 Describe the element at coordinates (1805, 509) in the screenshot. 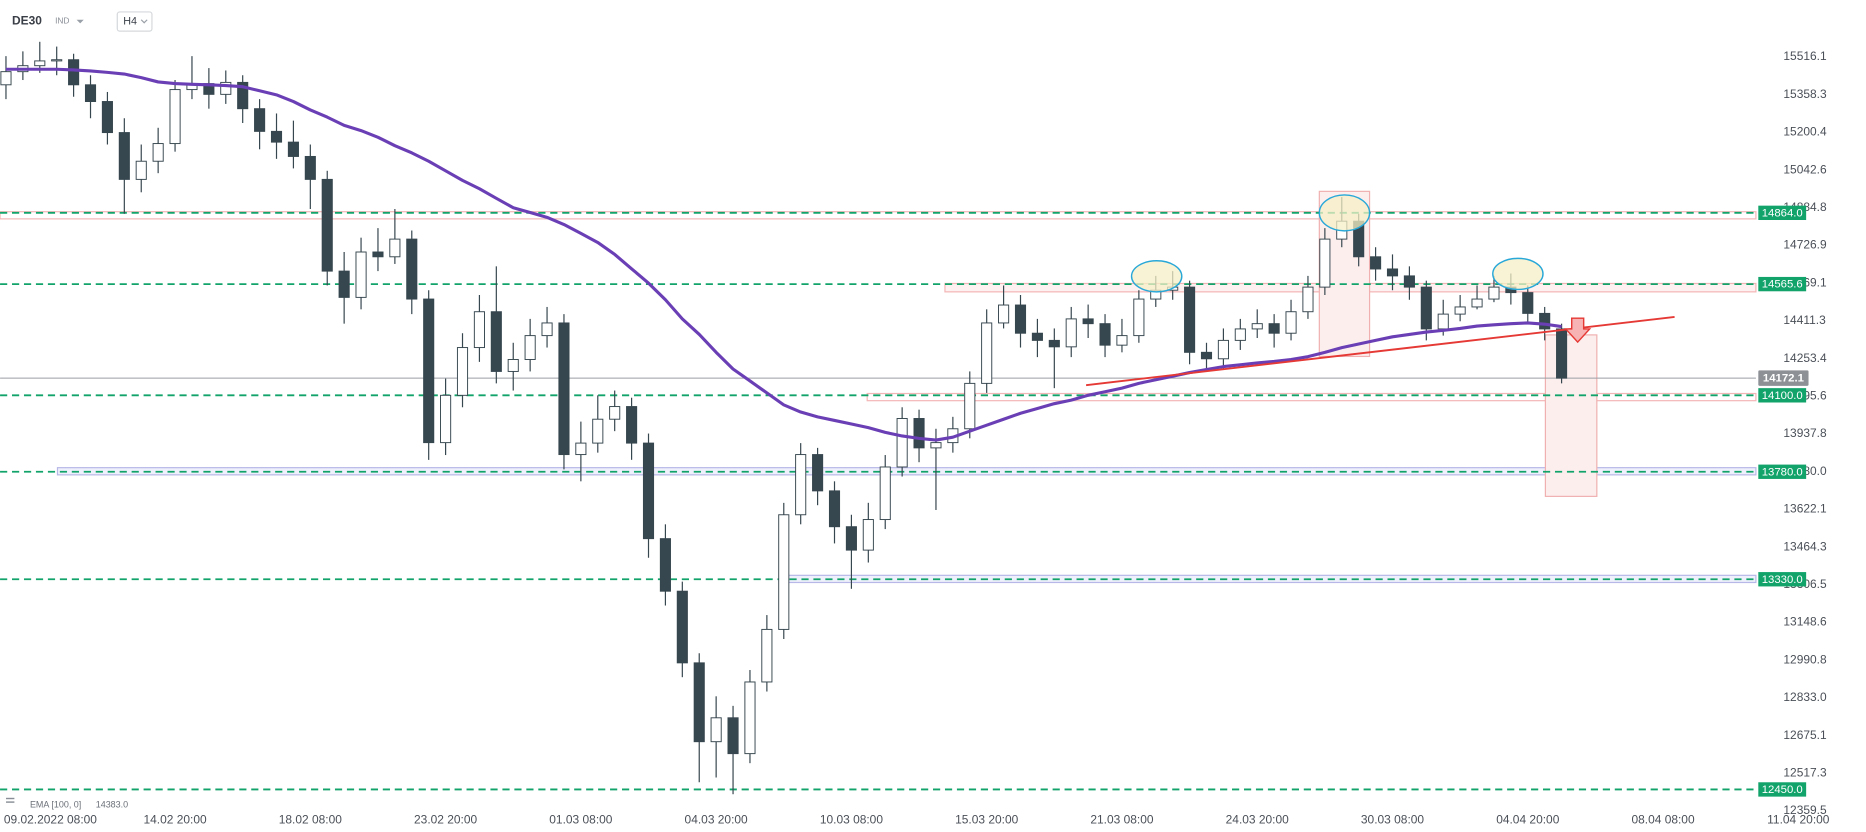

I see `y-tick-label: 13622.1` at that location.